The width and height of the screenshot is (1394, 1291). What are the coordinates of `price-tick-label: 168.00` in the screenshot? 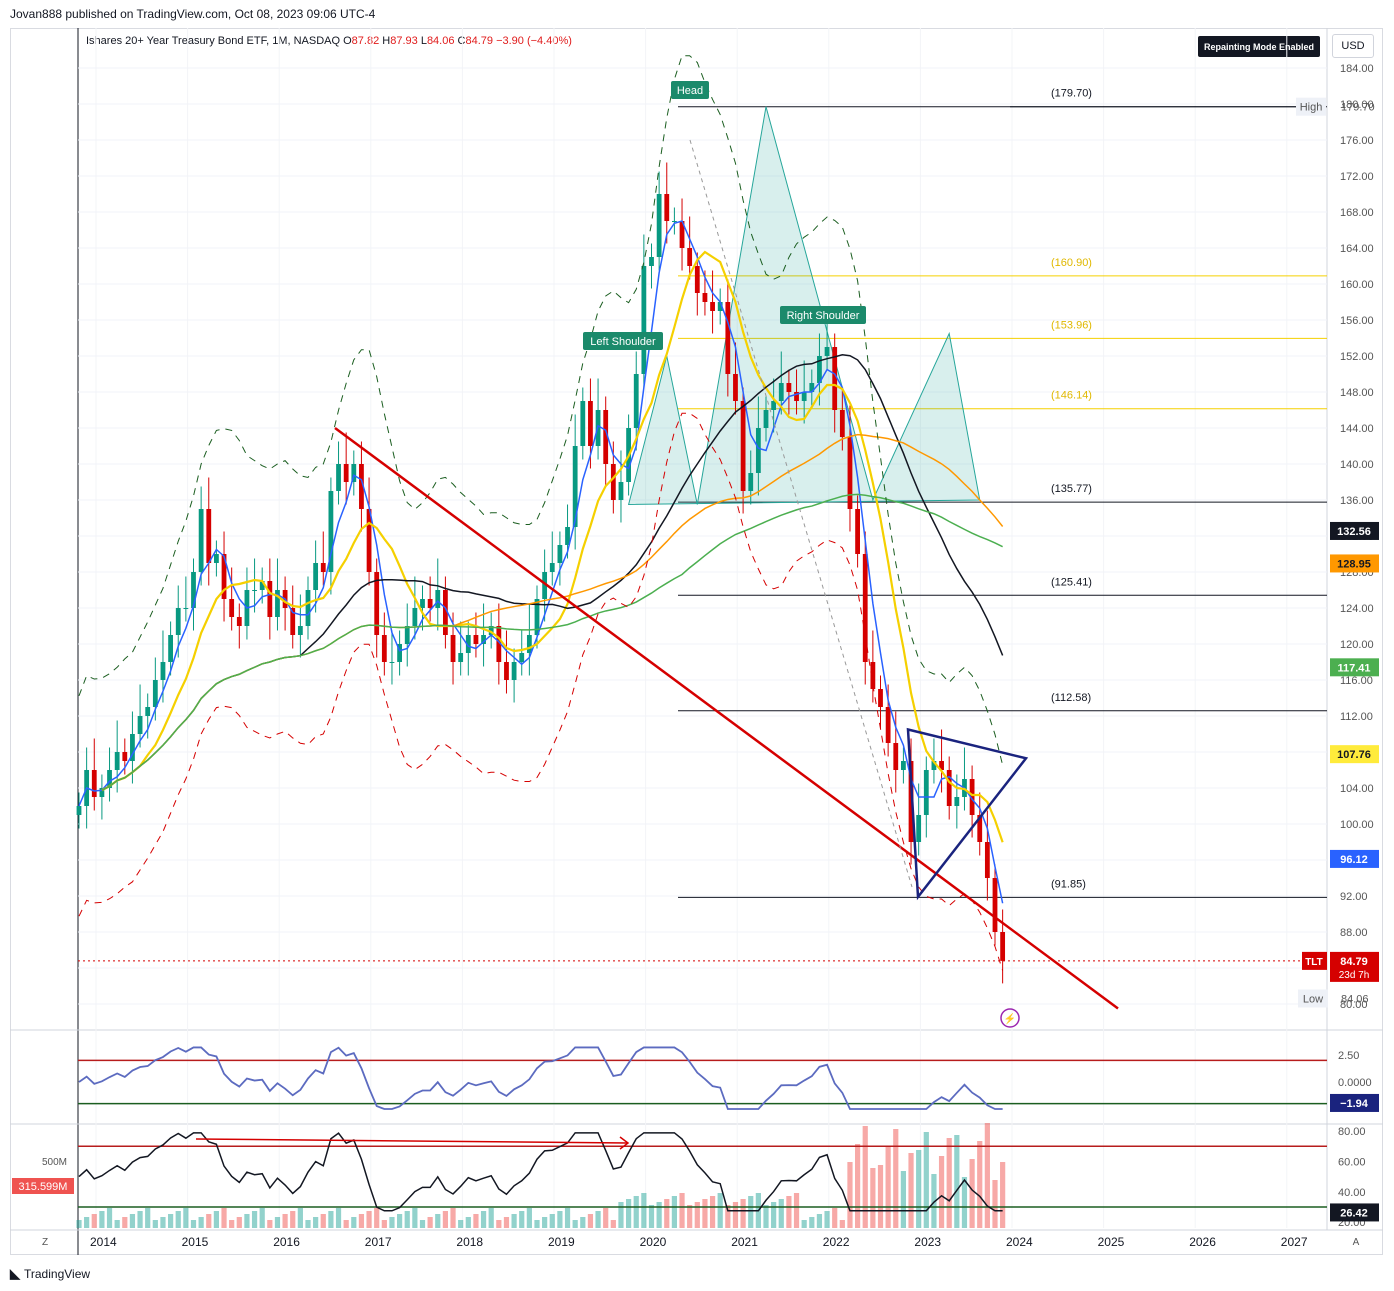 It's located at (1357, 213).